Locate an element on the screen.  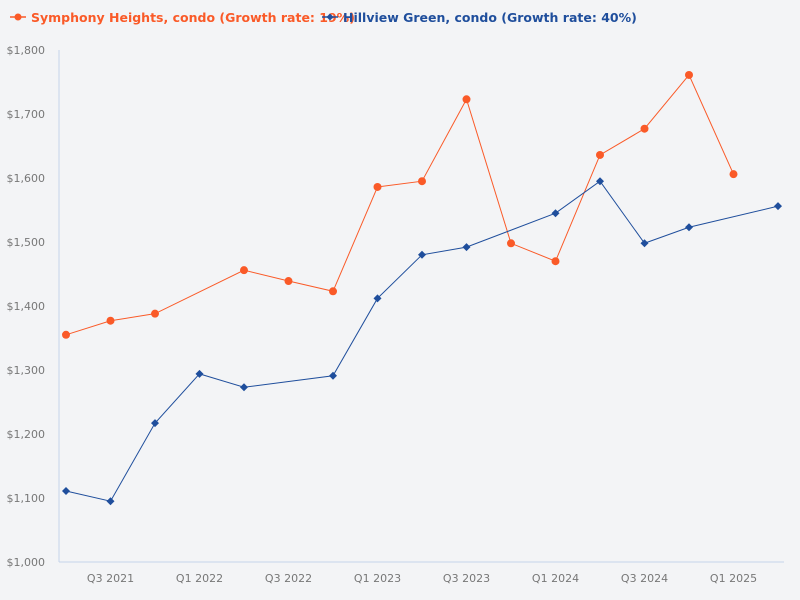
x-tick-label: Q3 2023 is located at coordinates (466, 578).